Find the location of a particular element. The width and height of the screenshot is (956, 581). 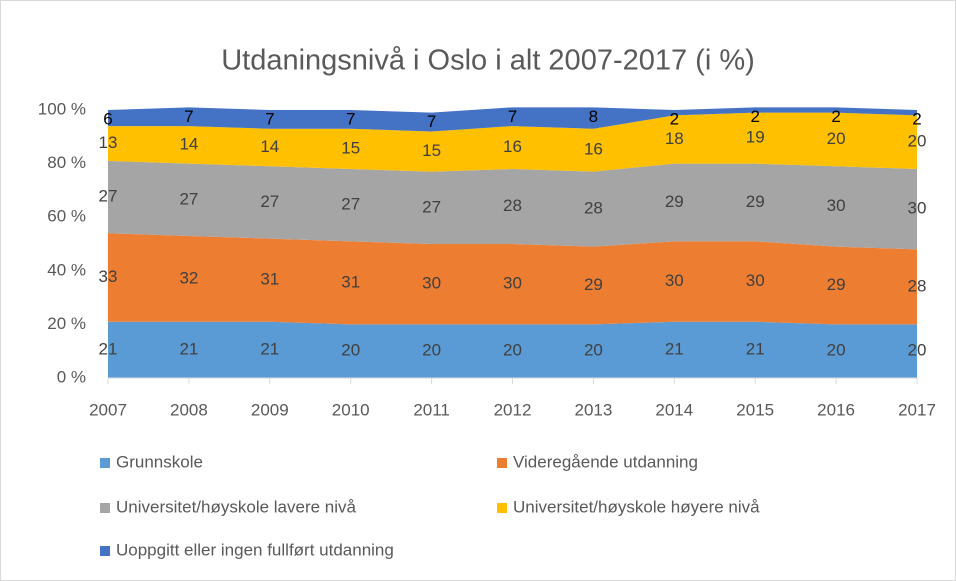

legend-label: Universitet/høyskole lavere nivå is located at coordinates (236, 506).